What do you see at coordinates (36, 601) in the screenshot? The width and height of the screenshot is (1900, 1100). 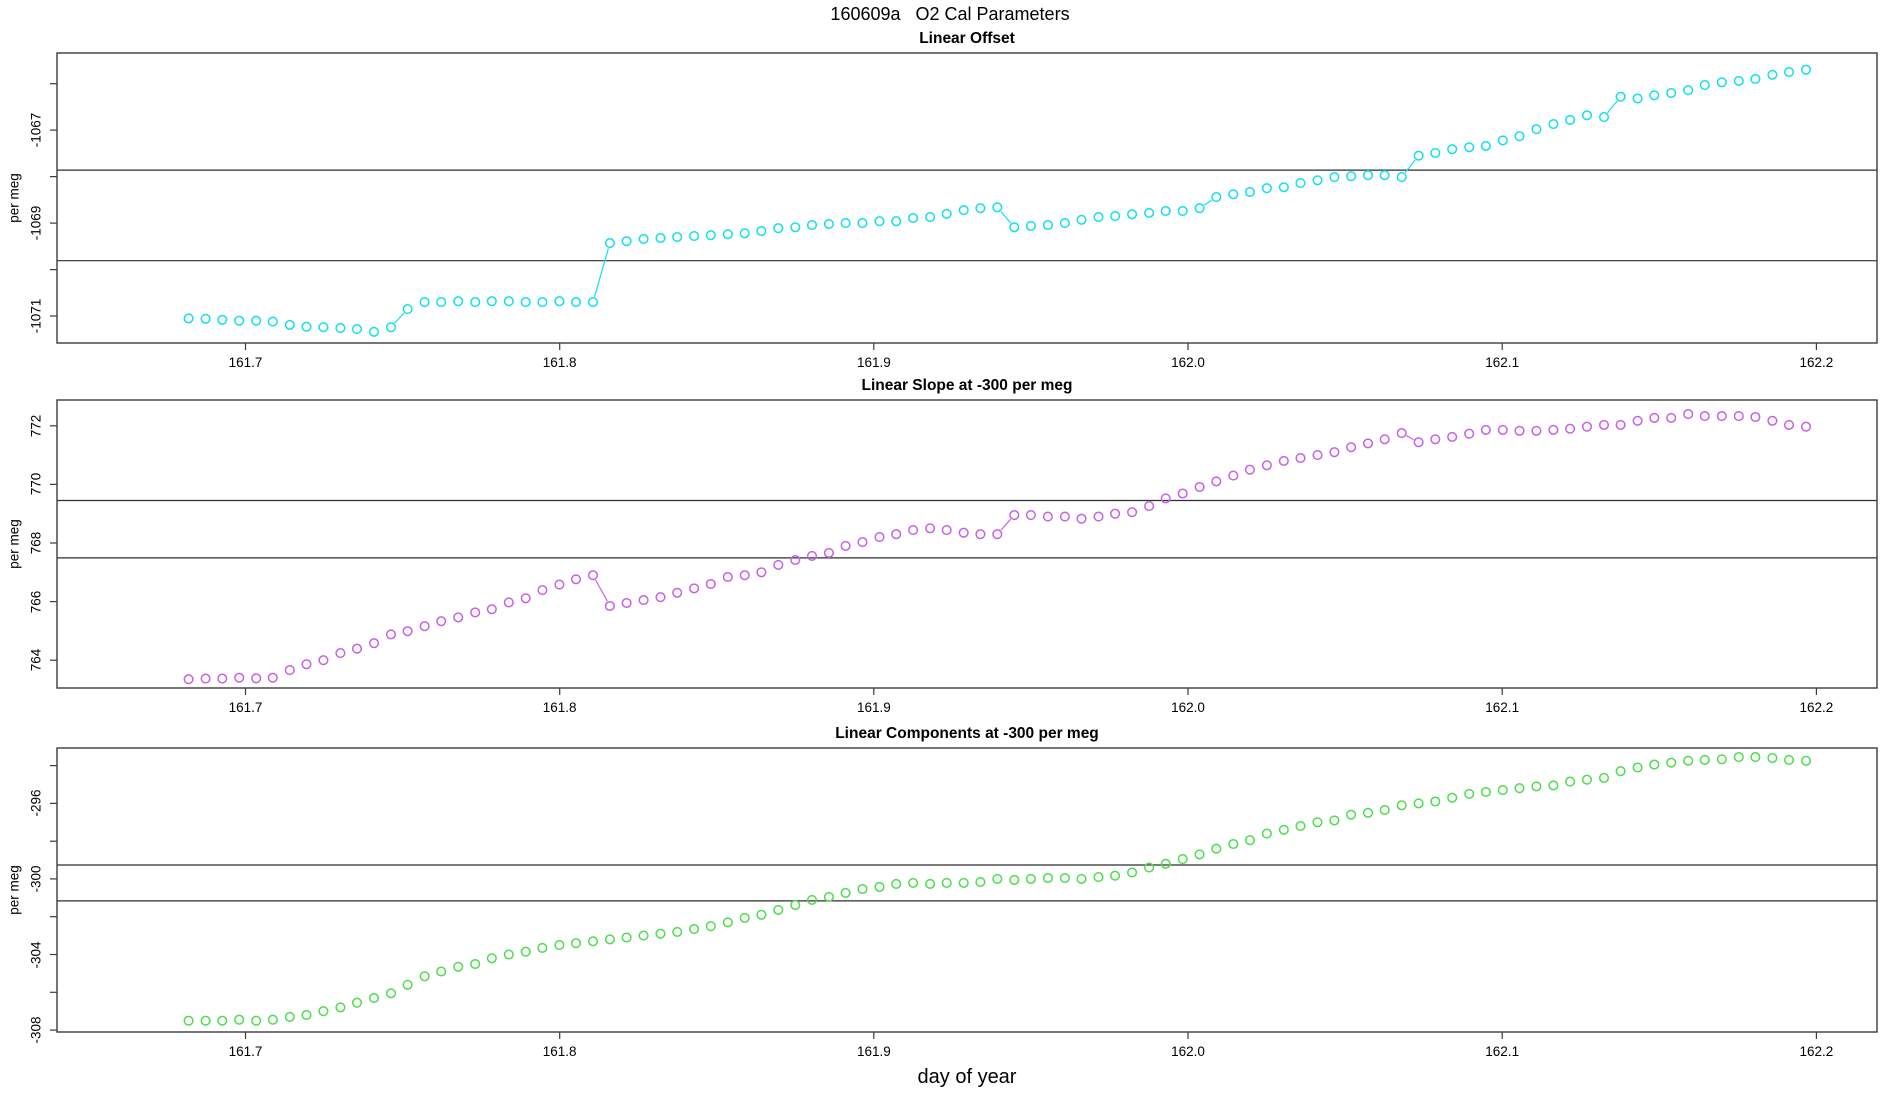 I see `y-tick-label: 766` at bounding box center [36, 601].